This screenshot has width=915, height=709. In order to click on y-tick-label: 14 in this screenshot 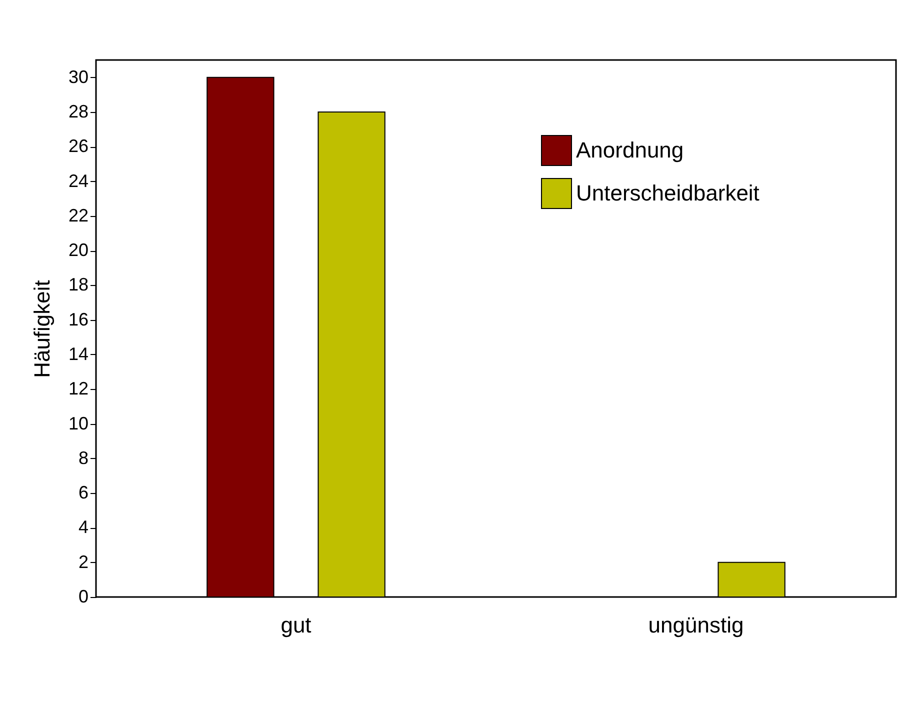, I will do `click(78, 354)`.